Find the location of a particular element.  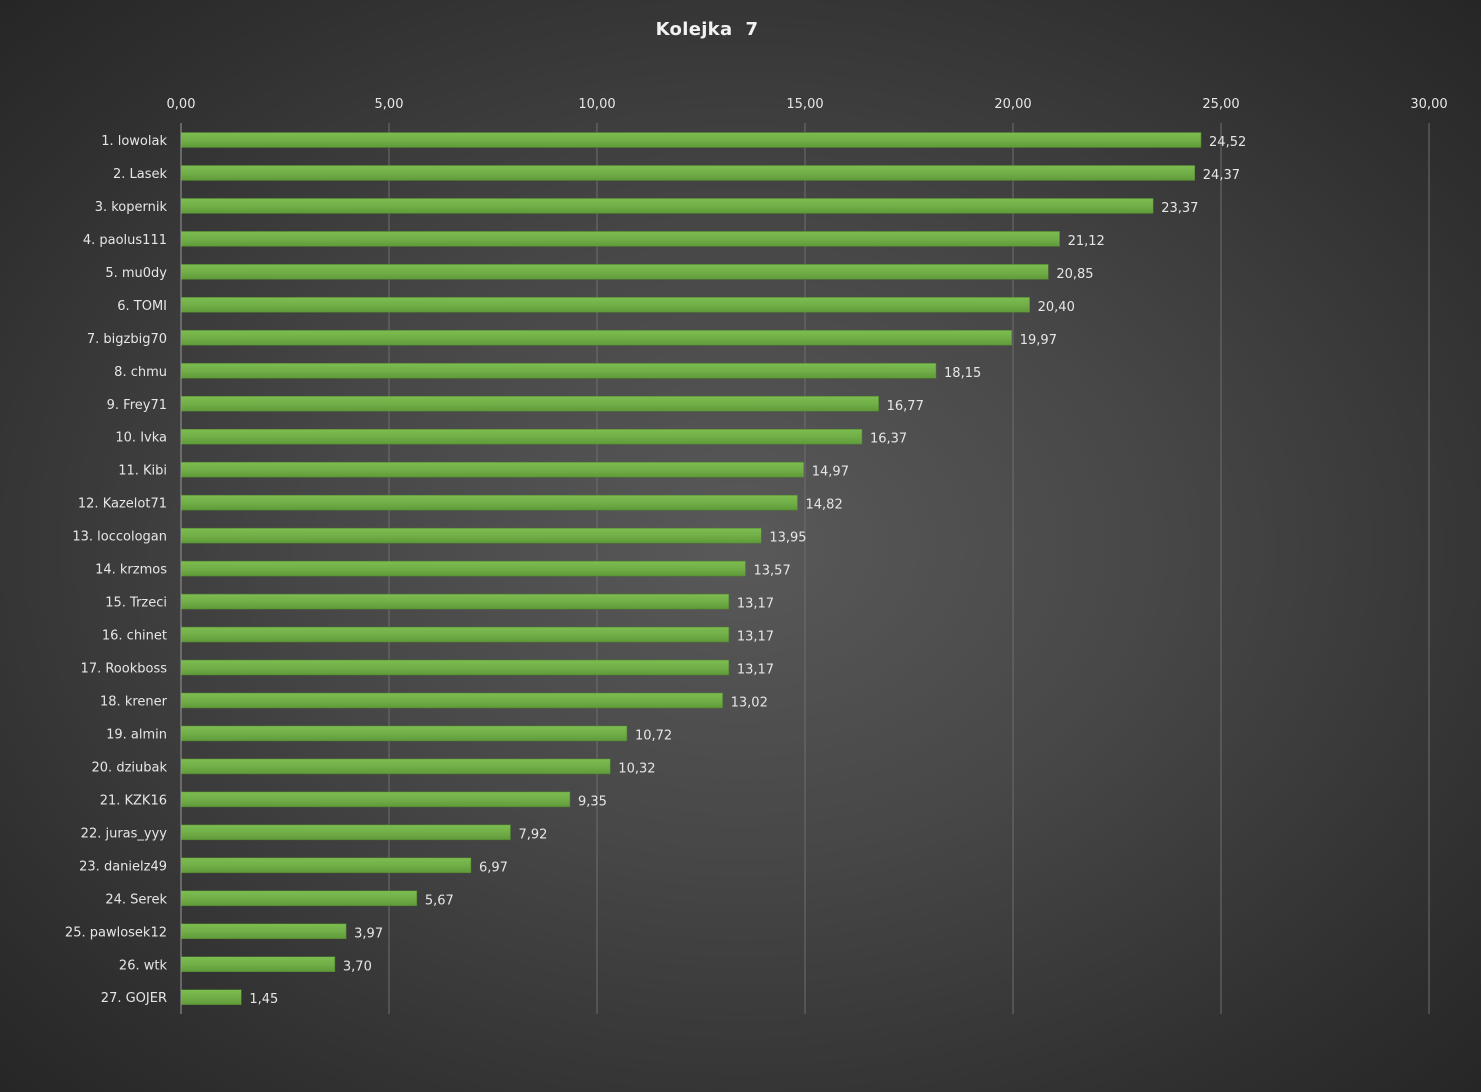

x-axis-ticks: 0,00 5,00 10,00 15,00 20,00 25,00 30,00 is located at coordinates (807, 104).